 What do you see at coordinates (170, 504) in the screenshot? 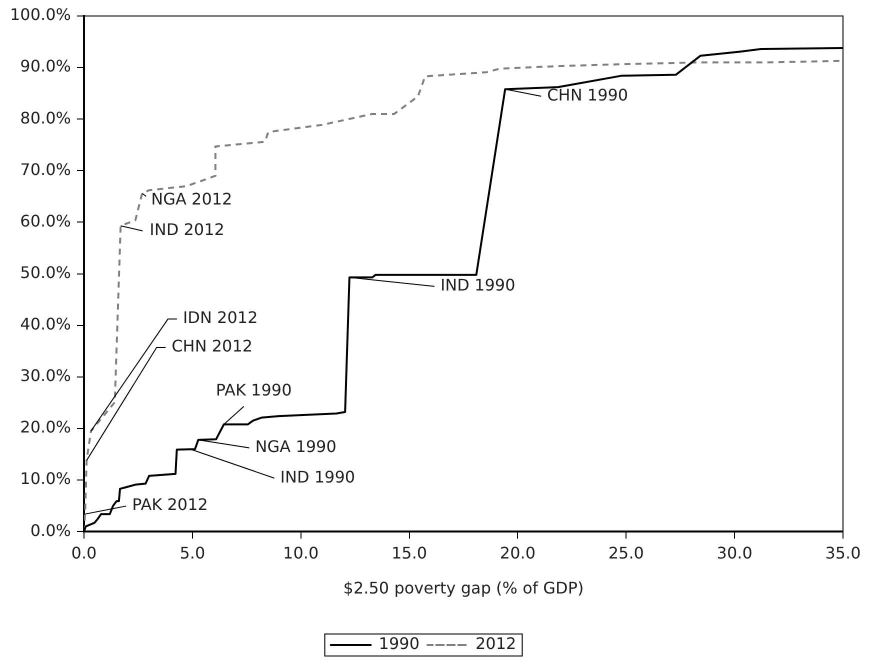
I see `annotation: PAK 2012` at bounding box center [170, 504].